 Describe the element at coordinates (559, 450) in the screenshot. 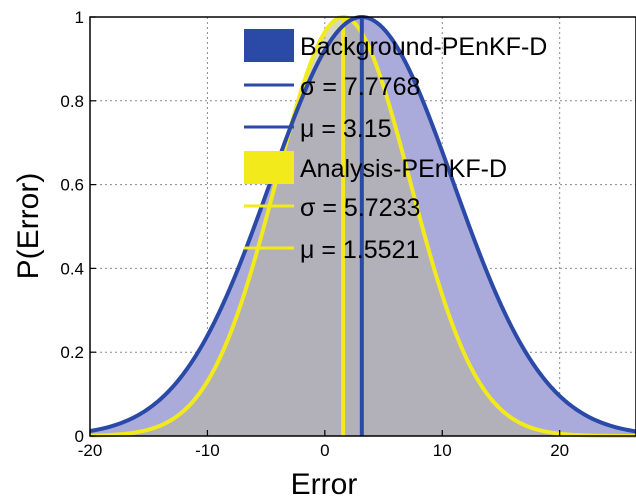

I see `x-tick-label: 20` at that location.